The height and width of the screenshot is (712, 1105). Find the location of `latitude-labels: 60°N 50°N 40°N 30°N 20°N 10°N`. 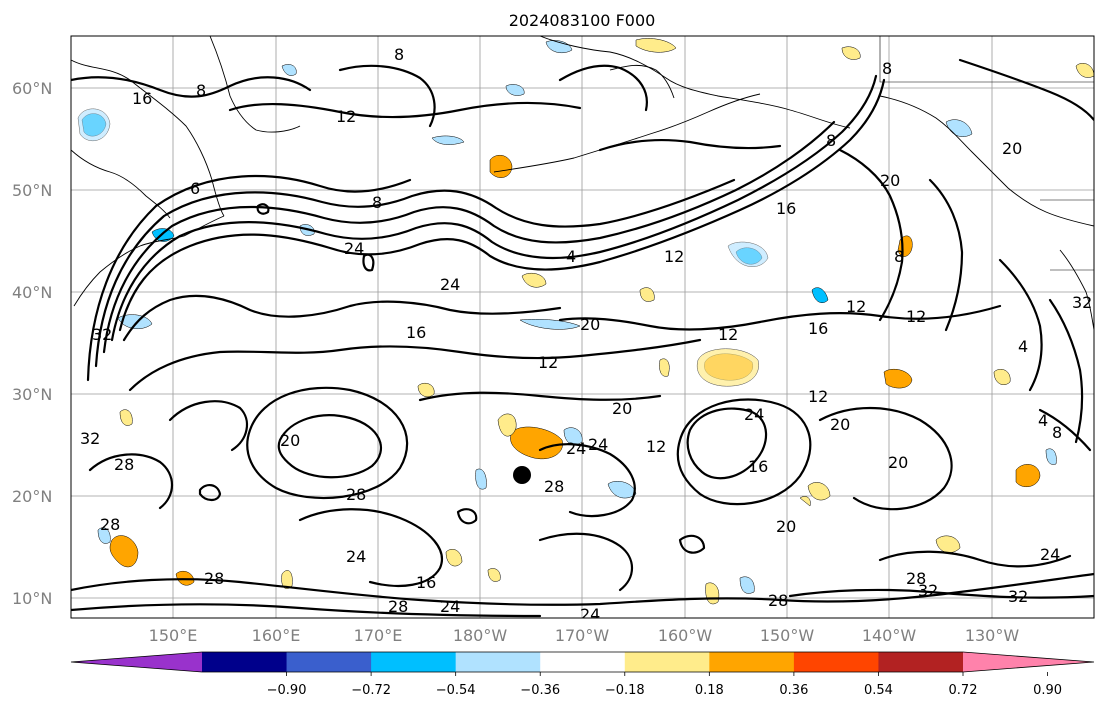

latitude-labels: 60°N 50°N 40°N 30°N 20°N 10°N is located at coordinates (32, 343).